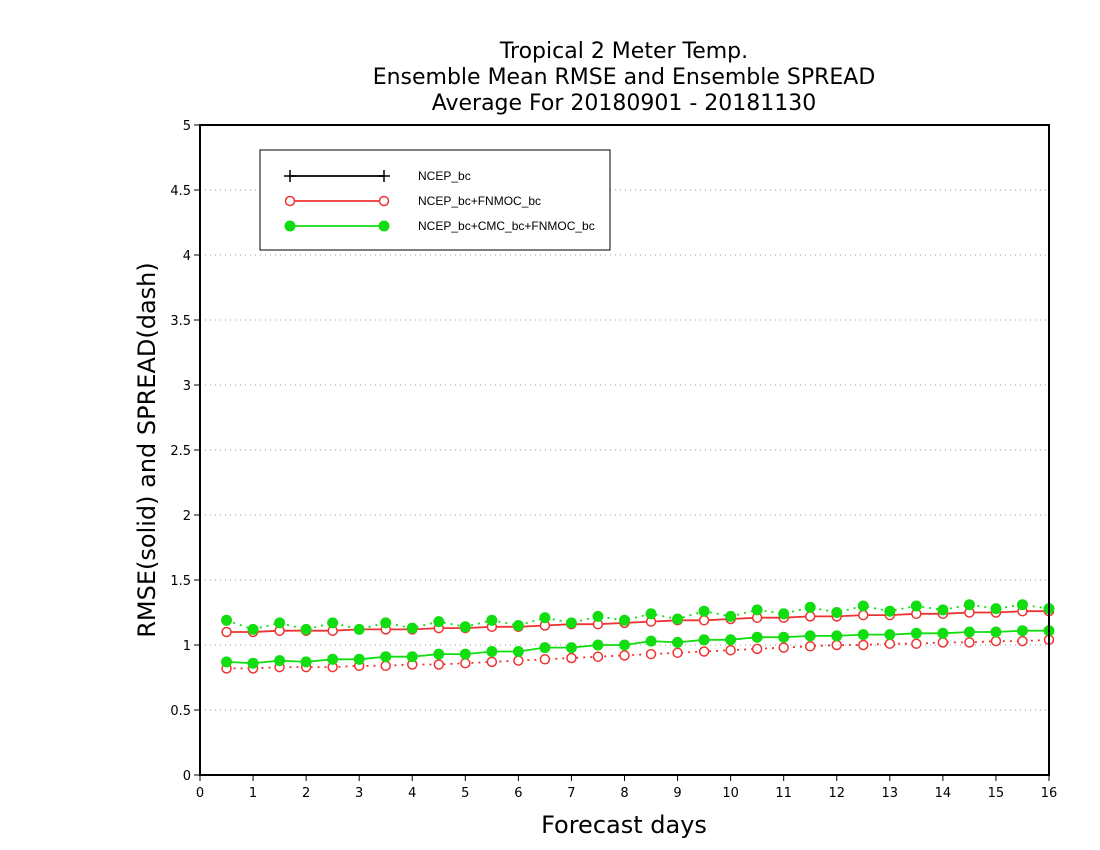 The width and height of the screenshot is (1100, 850). What do you see at coordinates (996, 793) in the screenshot?
I see `x-tick-label-15: 15` at bounding box center [996, 793].